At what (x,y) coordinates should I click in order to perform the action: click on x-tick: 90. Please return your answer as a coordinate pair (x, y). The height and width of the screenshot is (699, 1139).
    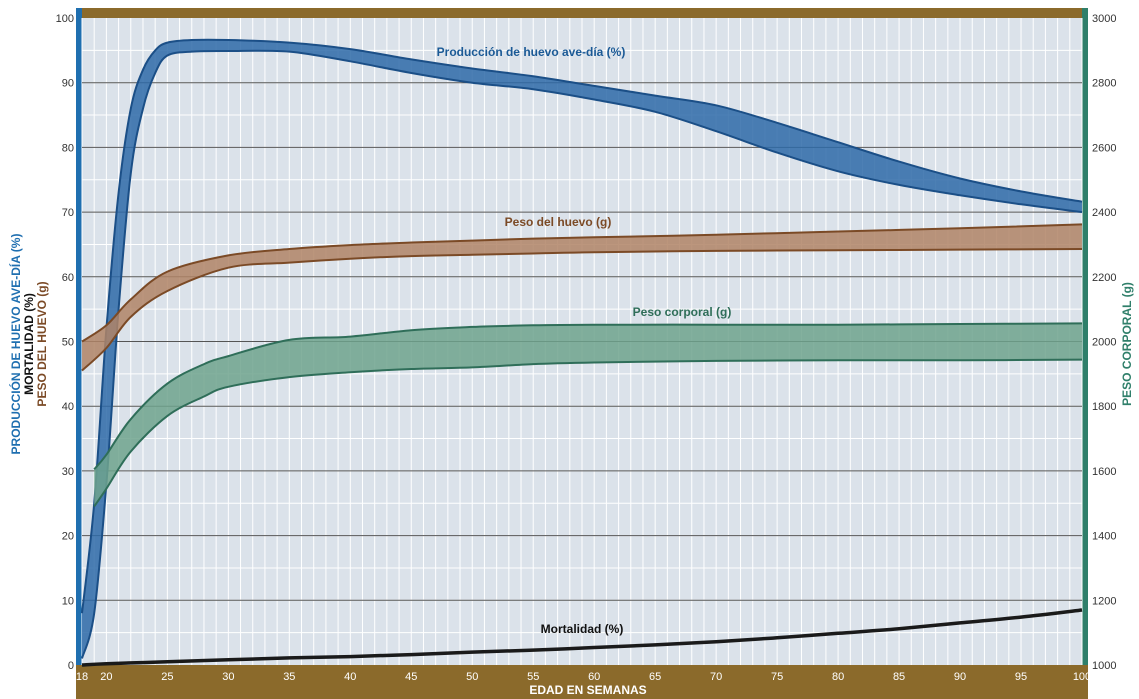
    Looking at the image, I should click on (960, 677).